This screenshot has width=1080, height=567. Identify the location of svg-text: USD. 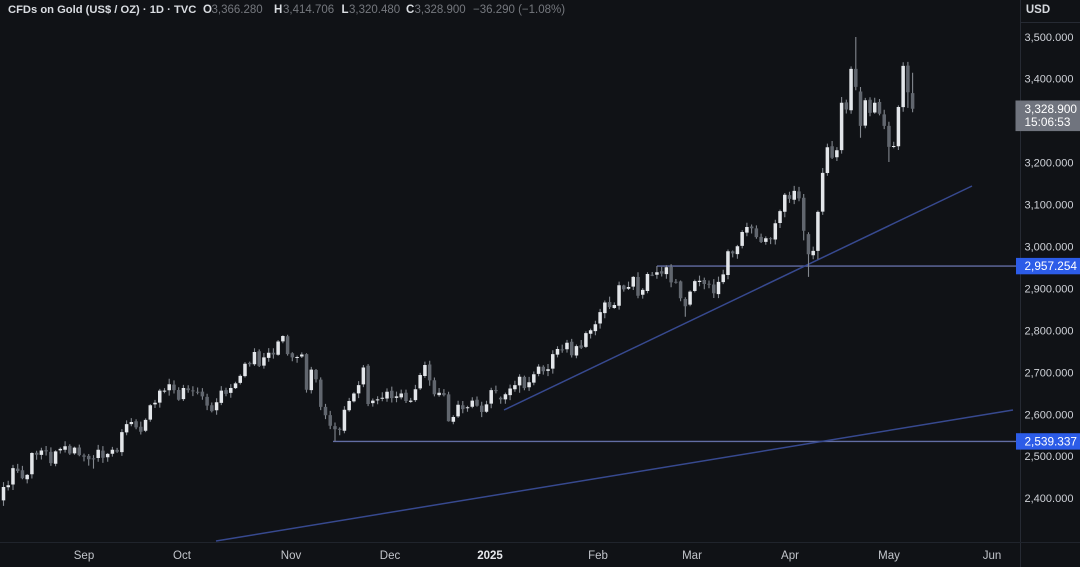
(1038, 10).